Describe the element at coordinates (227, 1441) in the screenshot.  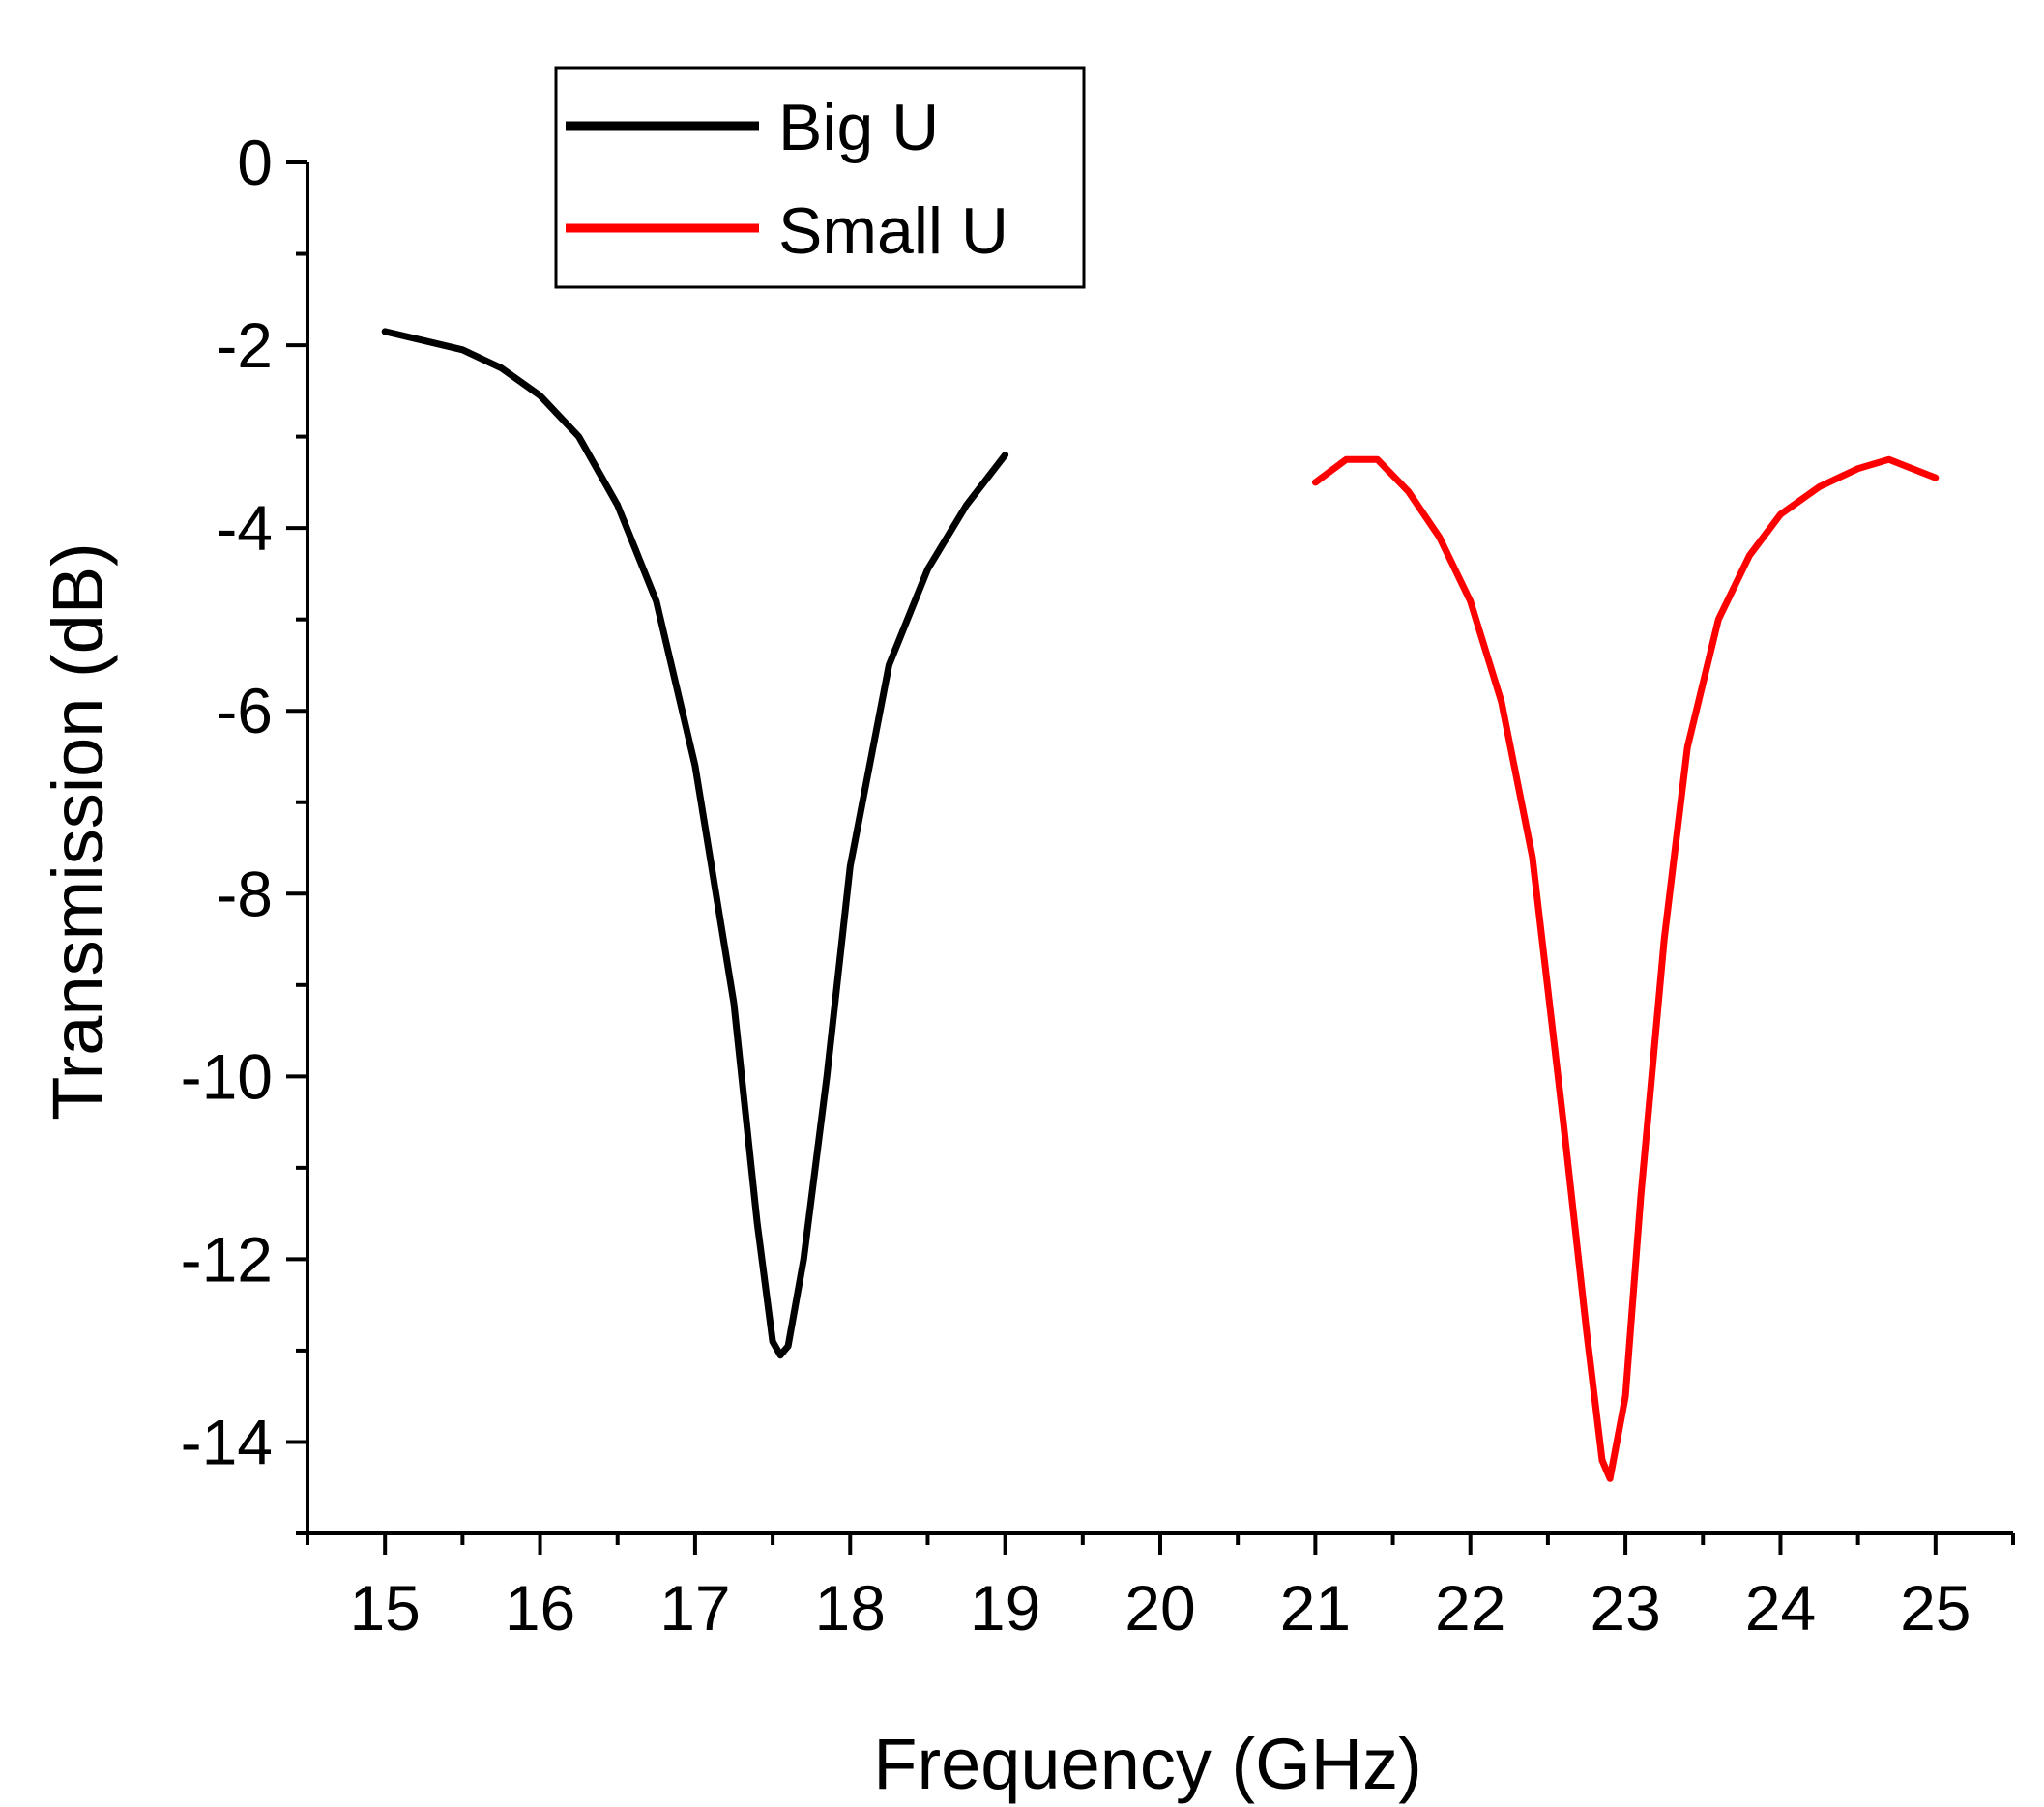
I see `y-tick-label: -14` at that location.